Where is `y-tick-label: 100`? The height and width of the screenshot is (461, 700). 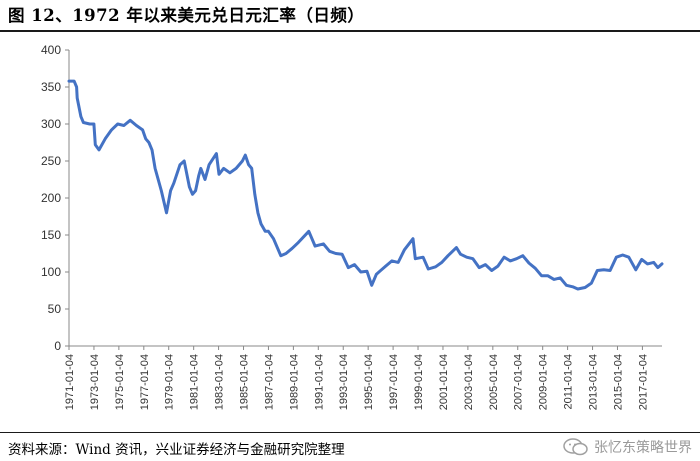
y-tick-label: 100 is located at coordinates (51, 272).